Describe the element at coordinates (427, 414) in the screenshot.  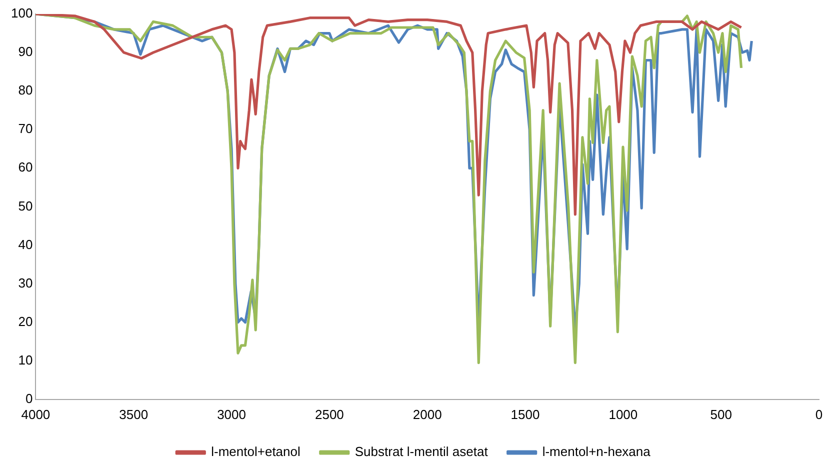
I see `x-tick-label: 2000` at that location.